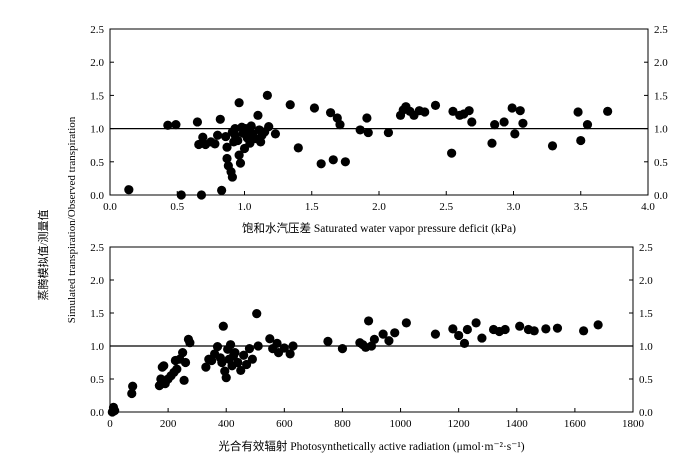 This screenshot has height=475, width=700. I want to click on x-tick-label: 800, so click(342, 424).